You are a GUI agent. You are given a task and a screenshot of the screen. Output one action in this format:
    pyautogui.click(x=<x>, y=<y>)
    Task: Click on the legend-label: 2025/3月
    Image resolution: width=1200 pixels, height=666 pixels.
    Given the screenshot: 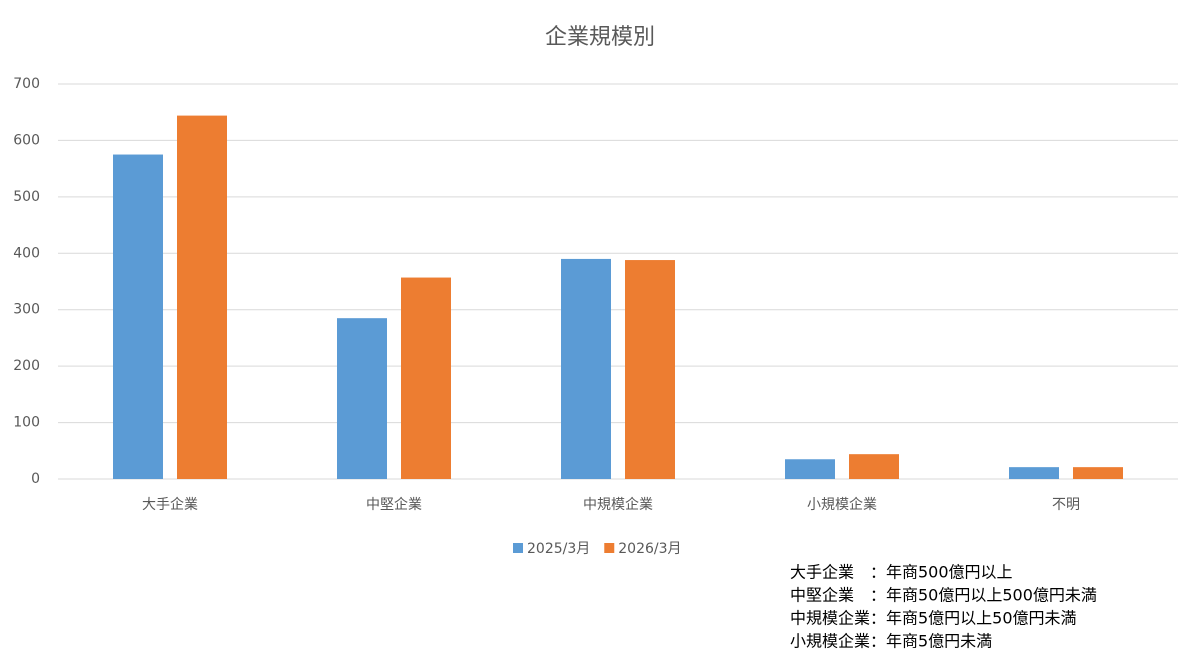 What is the action you would take?
    pyautogui.click(x=558, y=549)
    